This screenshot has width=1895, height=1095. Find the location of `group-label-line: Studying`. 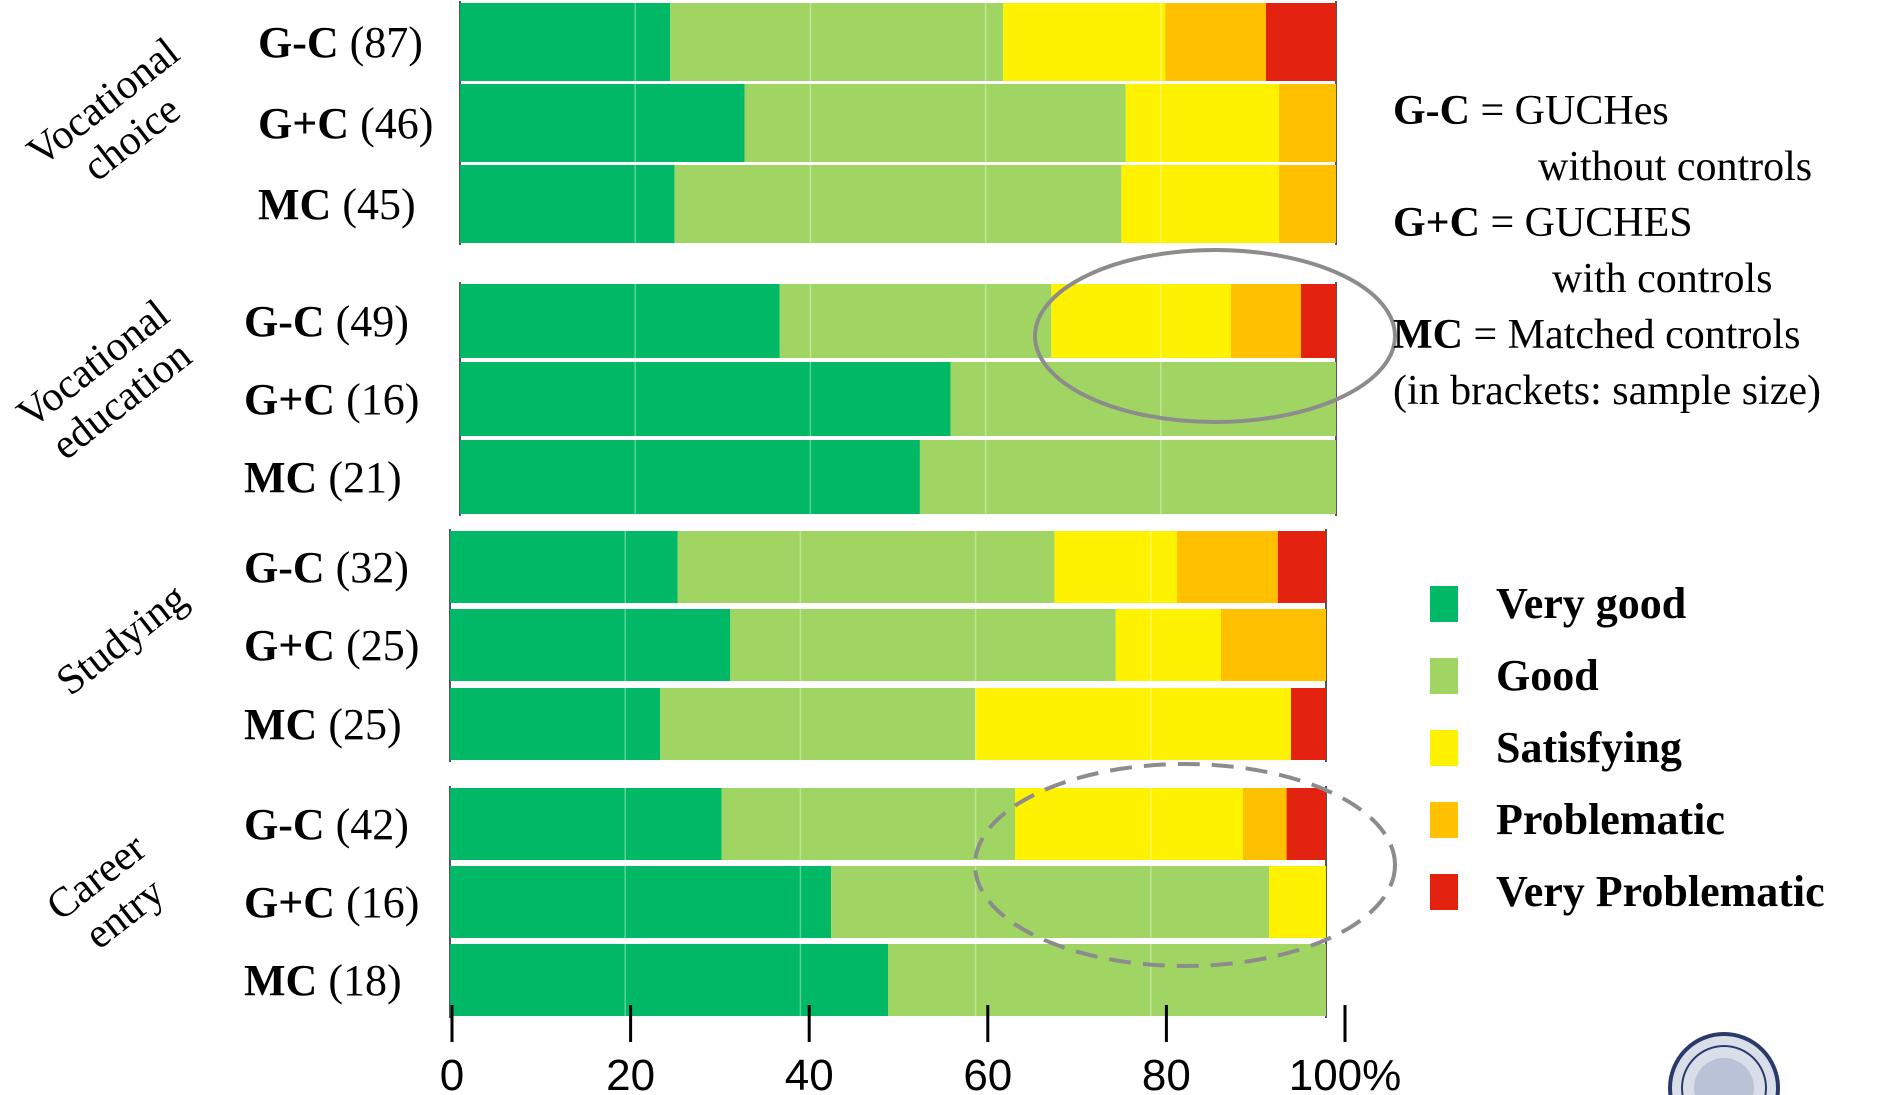

group-label-line: Studying is located at coordinates (122, 640).